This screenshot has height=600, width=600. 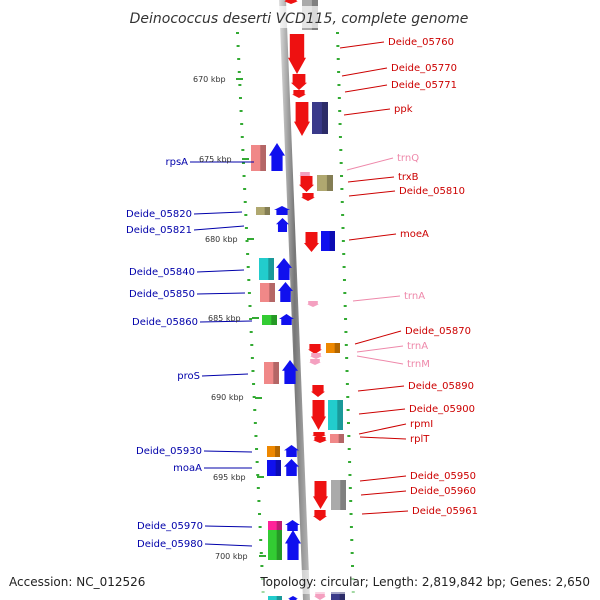 I want to click on gene-bottom-navy, so click(x=338, y=596).